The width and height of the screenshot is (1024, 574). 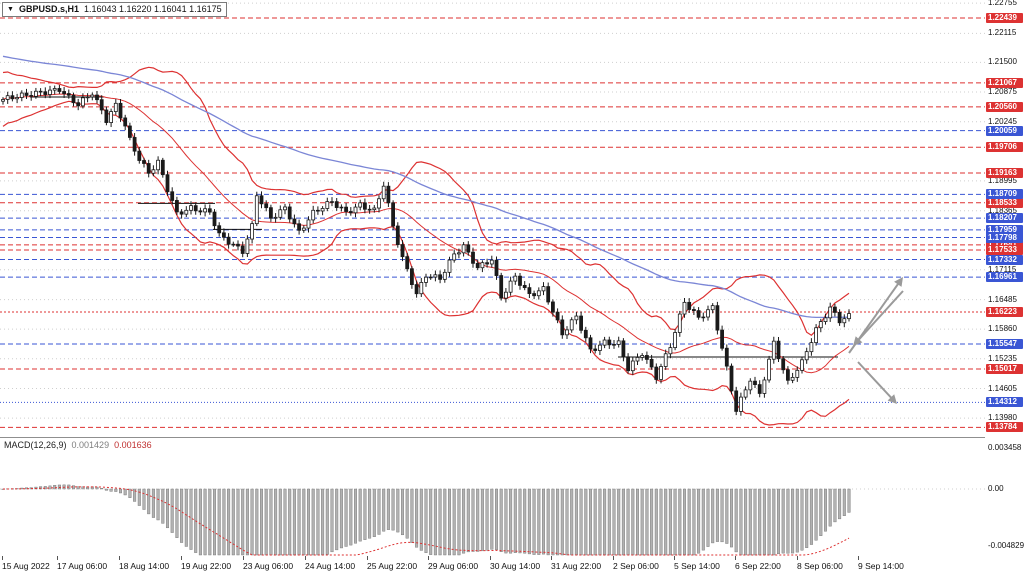 I want to click on panel-separator-main-macd, so click(x=512, y=437).